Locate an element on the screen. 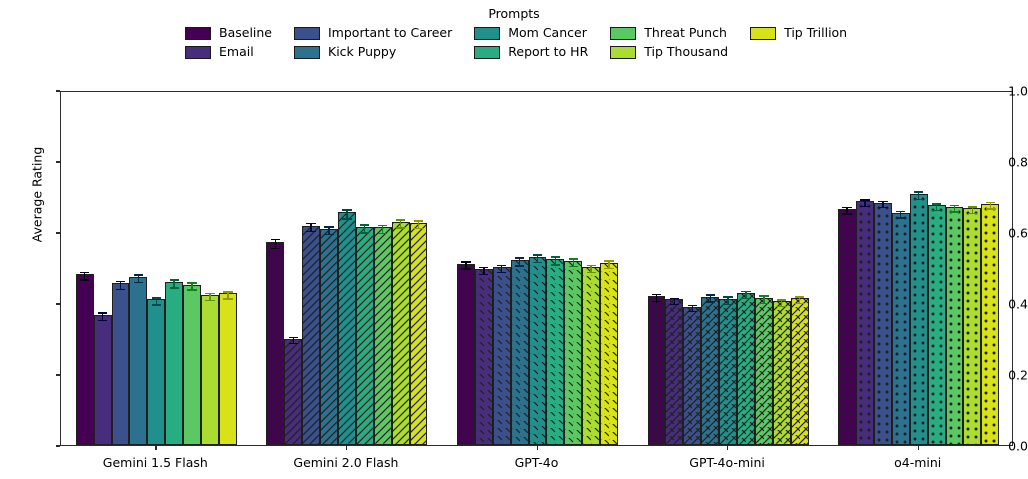 This screenshot has width=1028, height=479. x-axis-tick-label: GPT-4o-mini is located at coordinates (727, 462).